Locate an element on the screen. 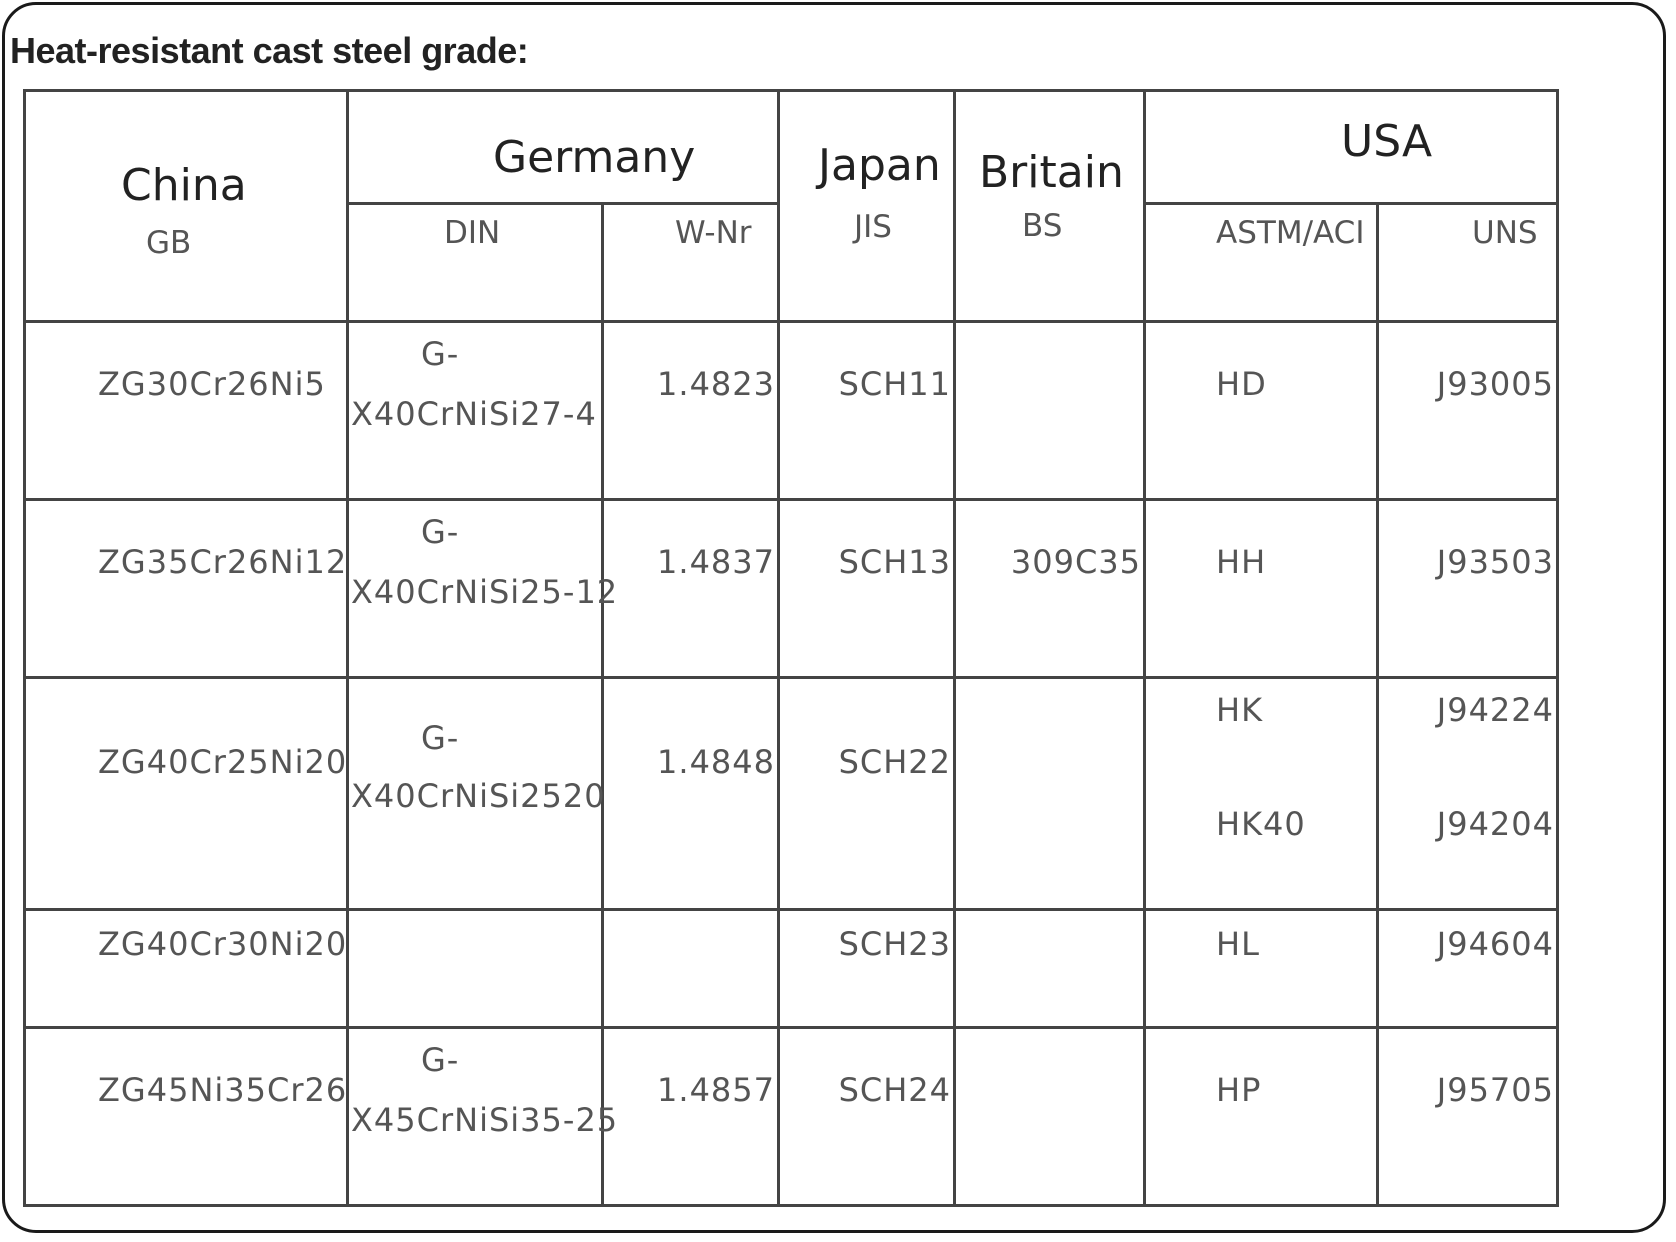 Image resolution: width=1676 pixels, height=1242 pixels. wnr-cell: 1.4848 is located at coordinates (716, 762).